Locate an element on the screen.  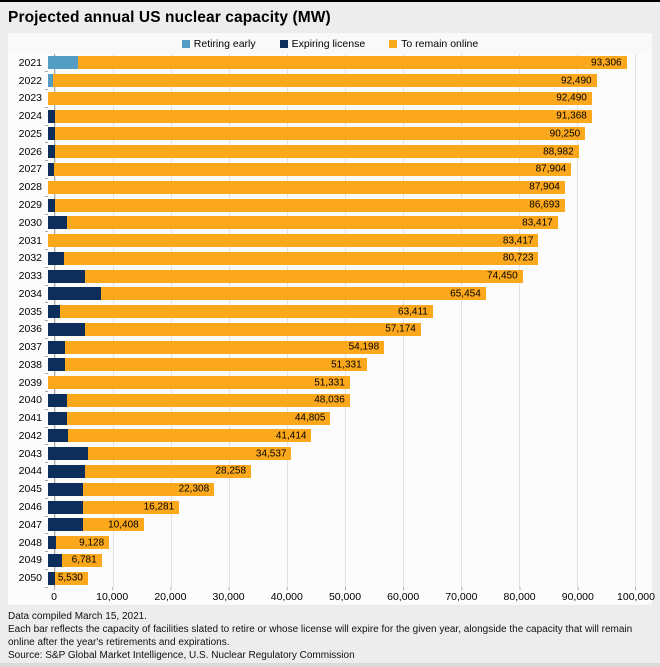
value-label: 10,408 is located at coordinates (123, 525).